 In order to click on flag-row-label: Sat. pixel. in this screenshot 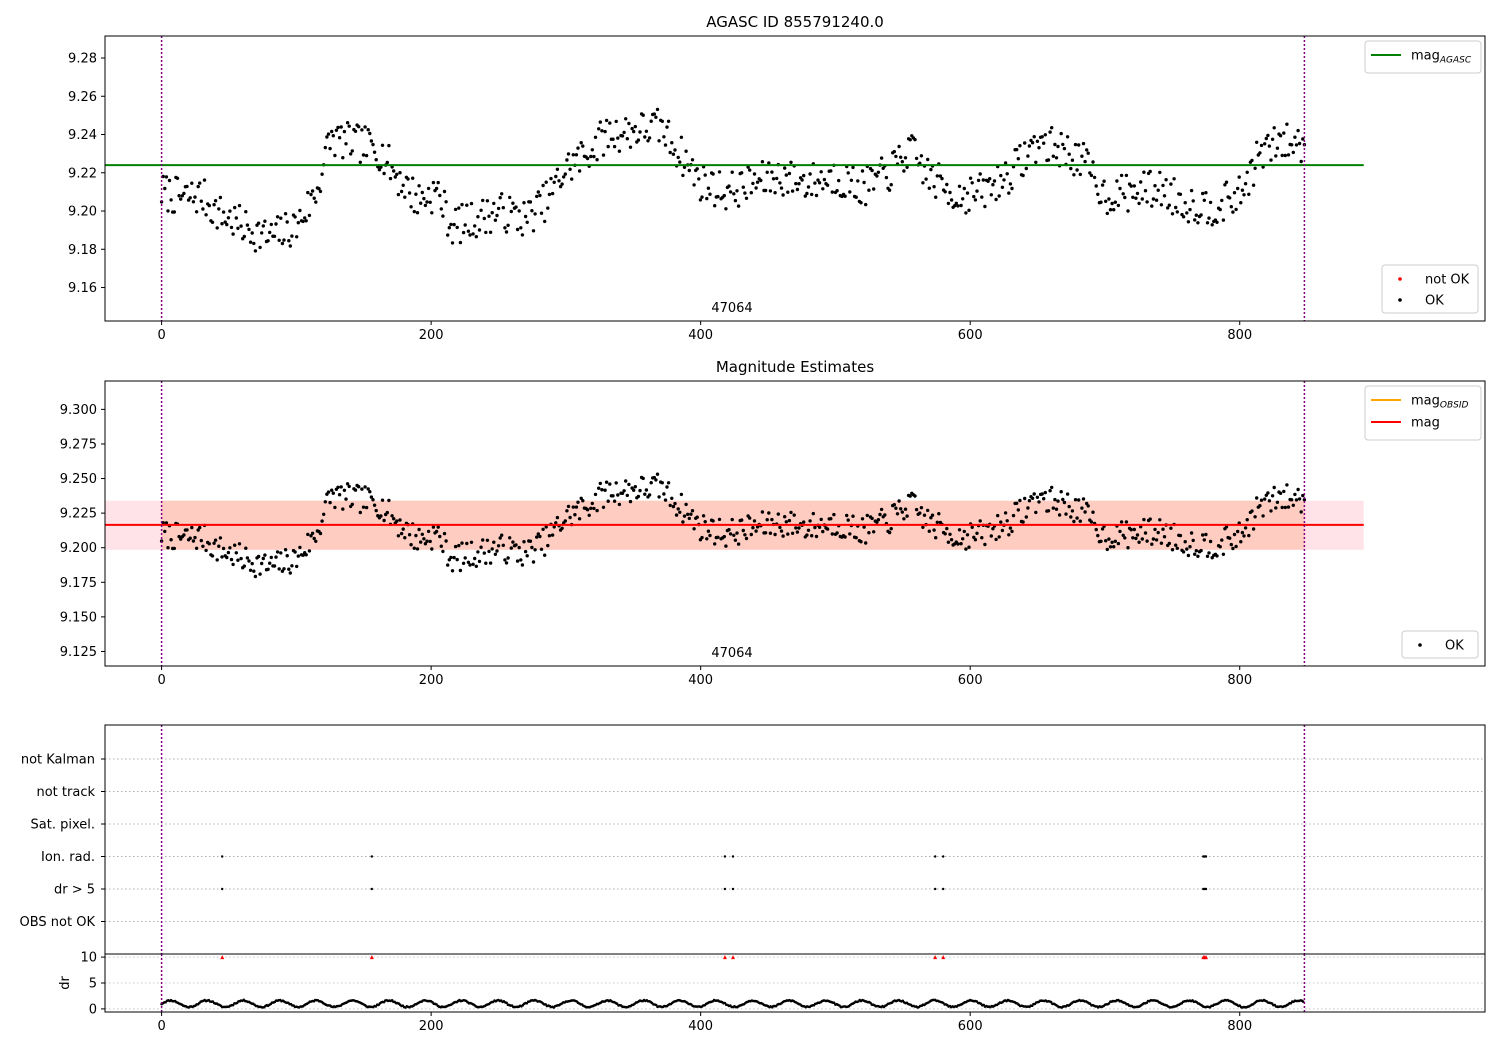, I will do `click(63, 825)`.